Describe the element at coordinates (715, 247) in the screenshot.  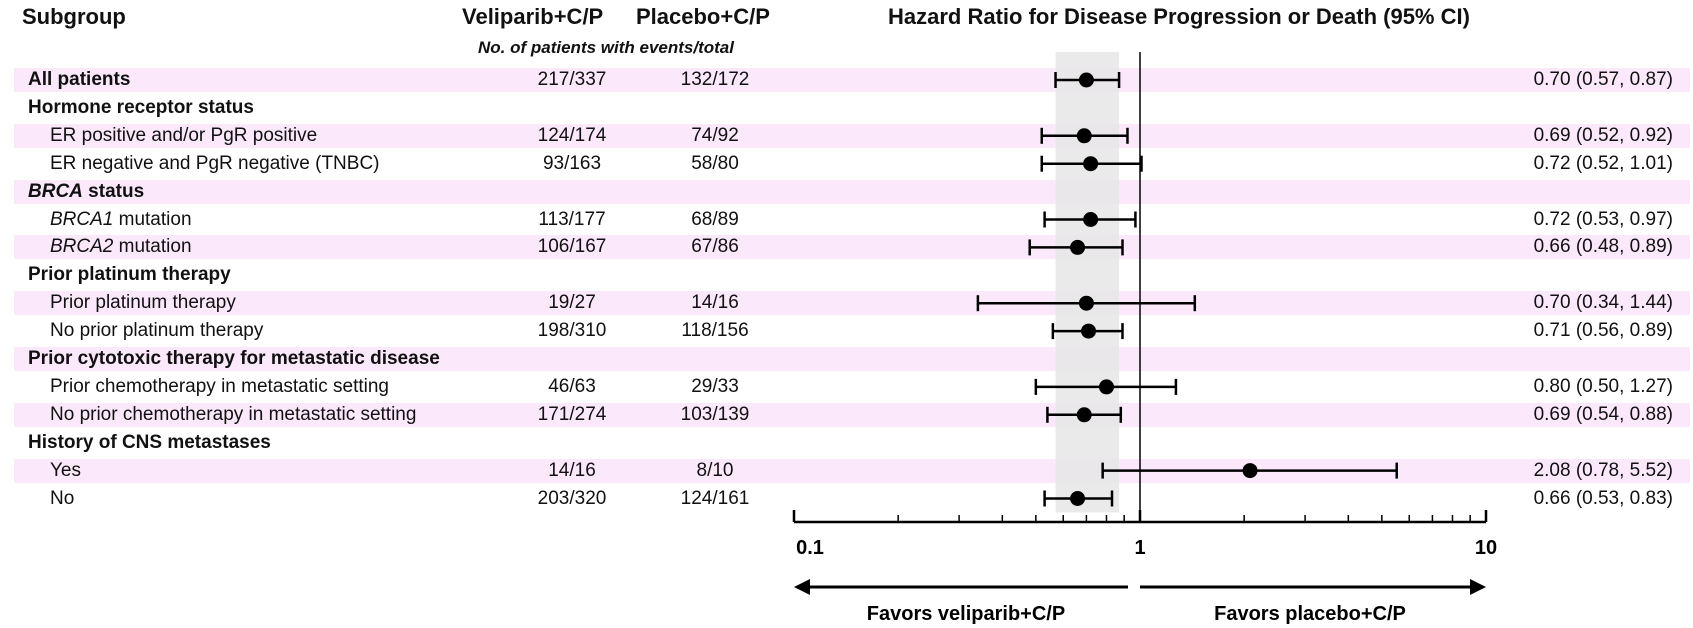
I see `placebo-events-cell: 67/86` at that location.